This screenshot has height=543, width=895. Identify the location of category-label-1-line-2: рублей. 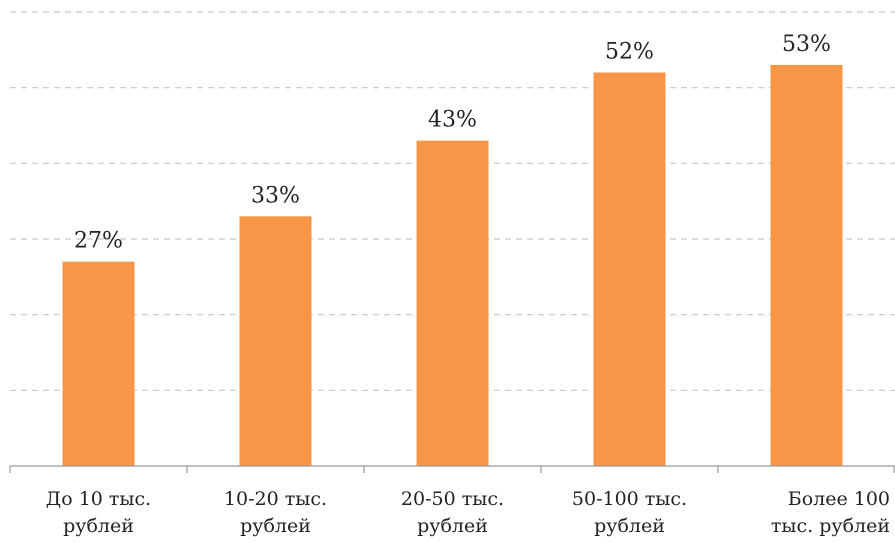
(98, 526).